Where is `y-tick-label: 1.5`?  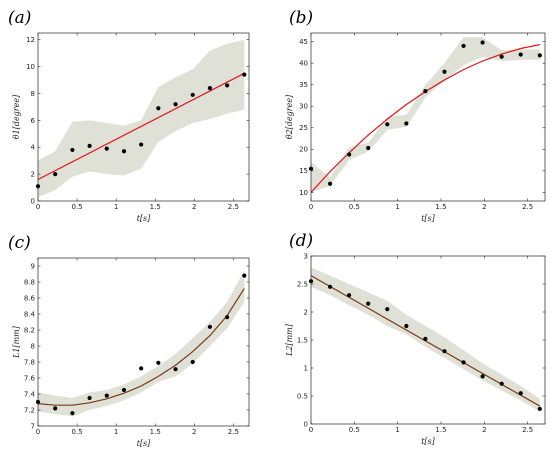
y-tick-label: 1.5 is located at coordinates (302, 340).